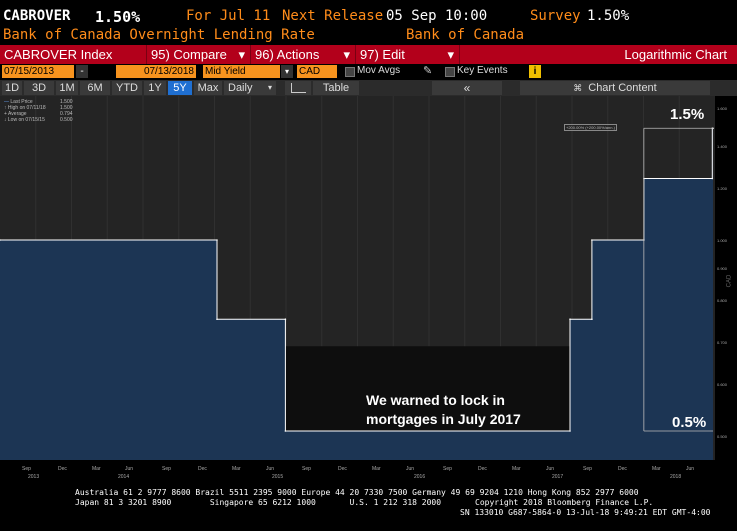 This screenshot has height=531, width=737. What do you see at coordinates (689, 422) in the screenshot?
I see `annotation-bottom: 0.5%` at bounding box center [689, 422].